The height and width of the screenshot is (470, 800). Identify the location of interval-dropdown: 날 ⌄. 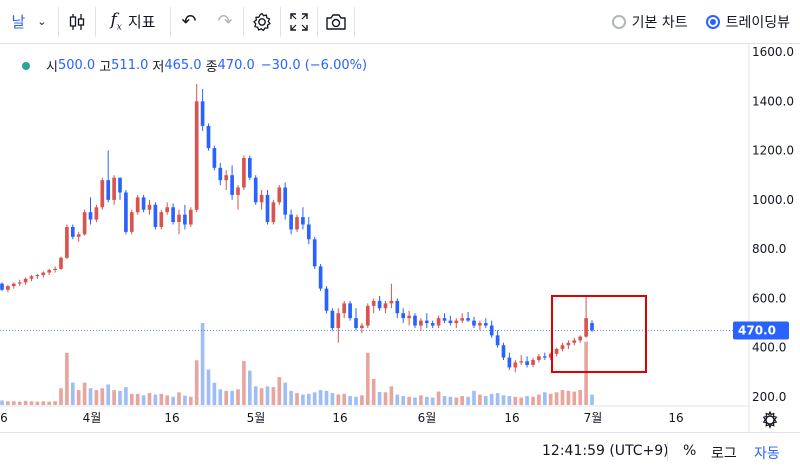
(29, 22).